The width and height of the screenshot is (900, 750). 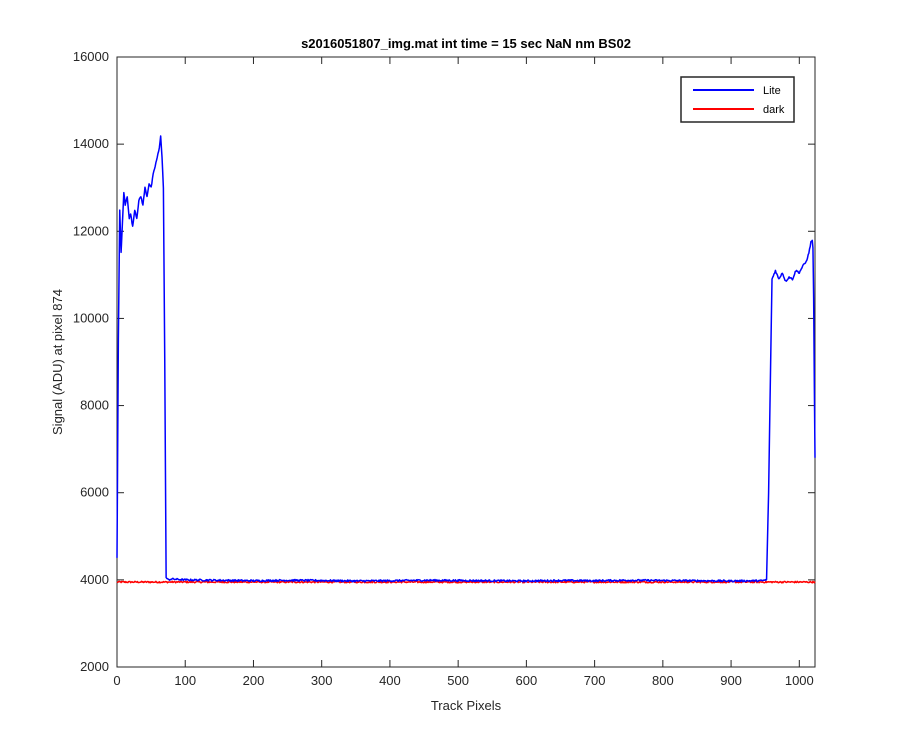 What do you see at coordinates (466, 705) in the screenshot?
I see `x-axis-label: Track Pixels` at bounding box center [466, 705].